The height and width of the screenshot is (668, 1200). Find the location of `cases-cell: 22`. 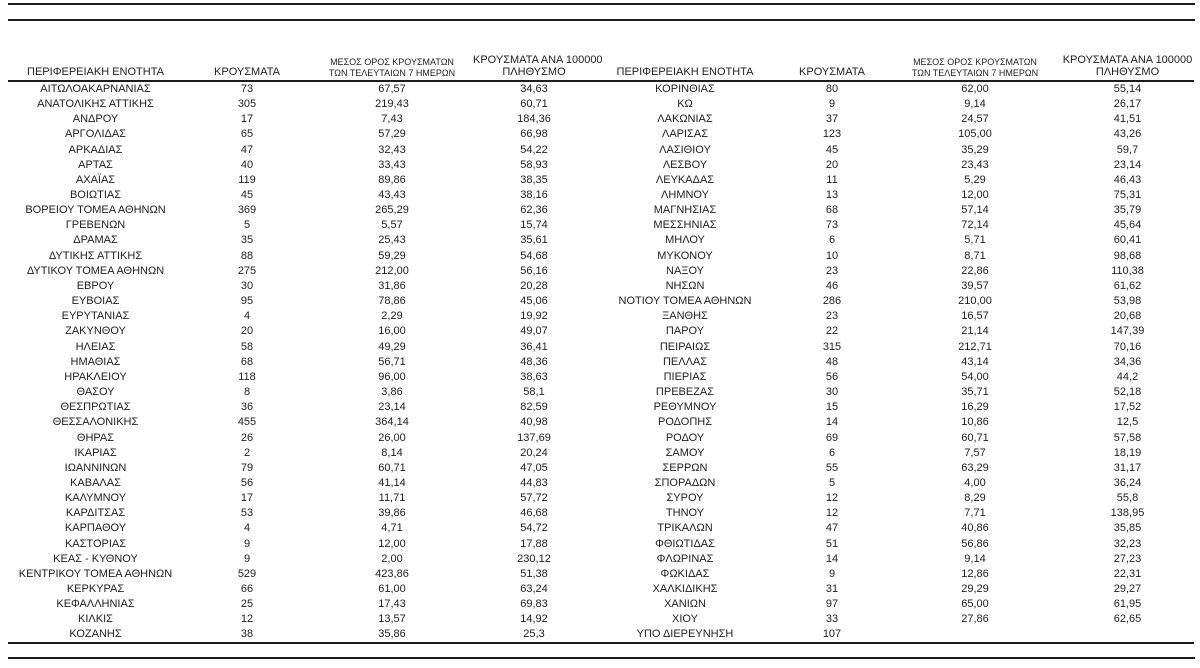

cases-cell: 22 is located at coordinates (832, 331).